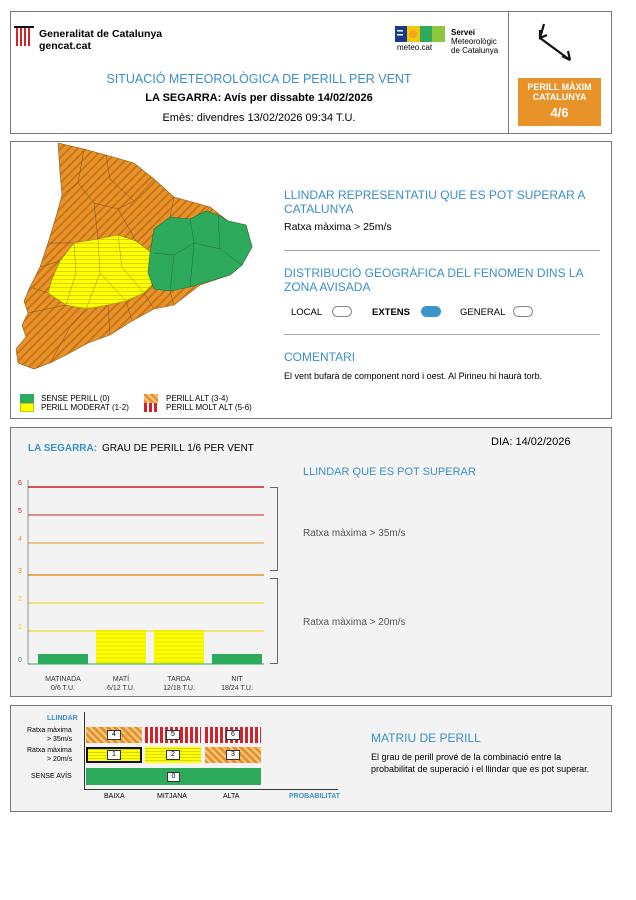  Describe the element at coordinates (274, 529) in the screenshot. I see `threshold-bracket-high` at that location.